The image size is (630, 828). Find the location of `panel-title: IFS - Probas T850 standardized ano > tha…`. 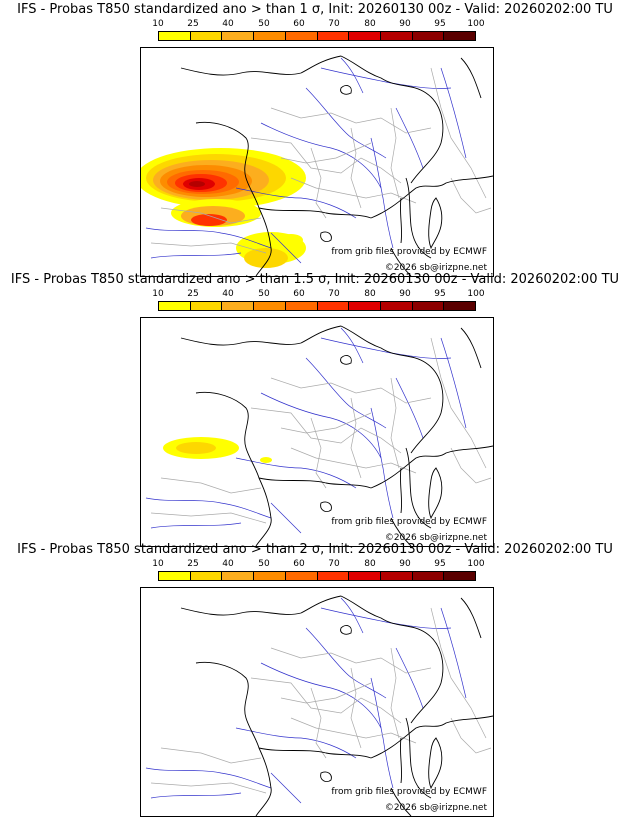

panel-title: IFS - Probas T850 standardized ano > tha… is located at coordinates (315, 9).